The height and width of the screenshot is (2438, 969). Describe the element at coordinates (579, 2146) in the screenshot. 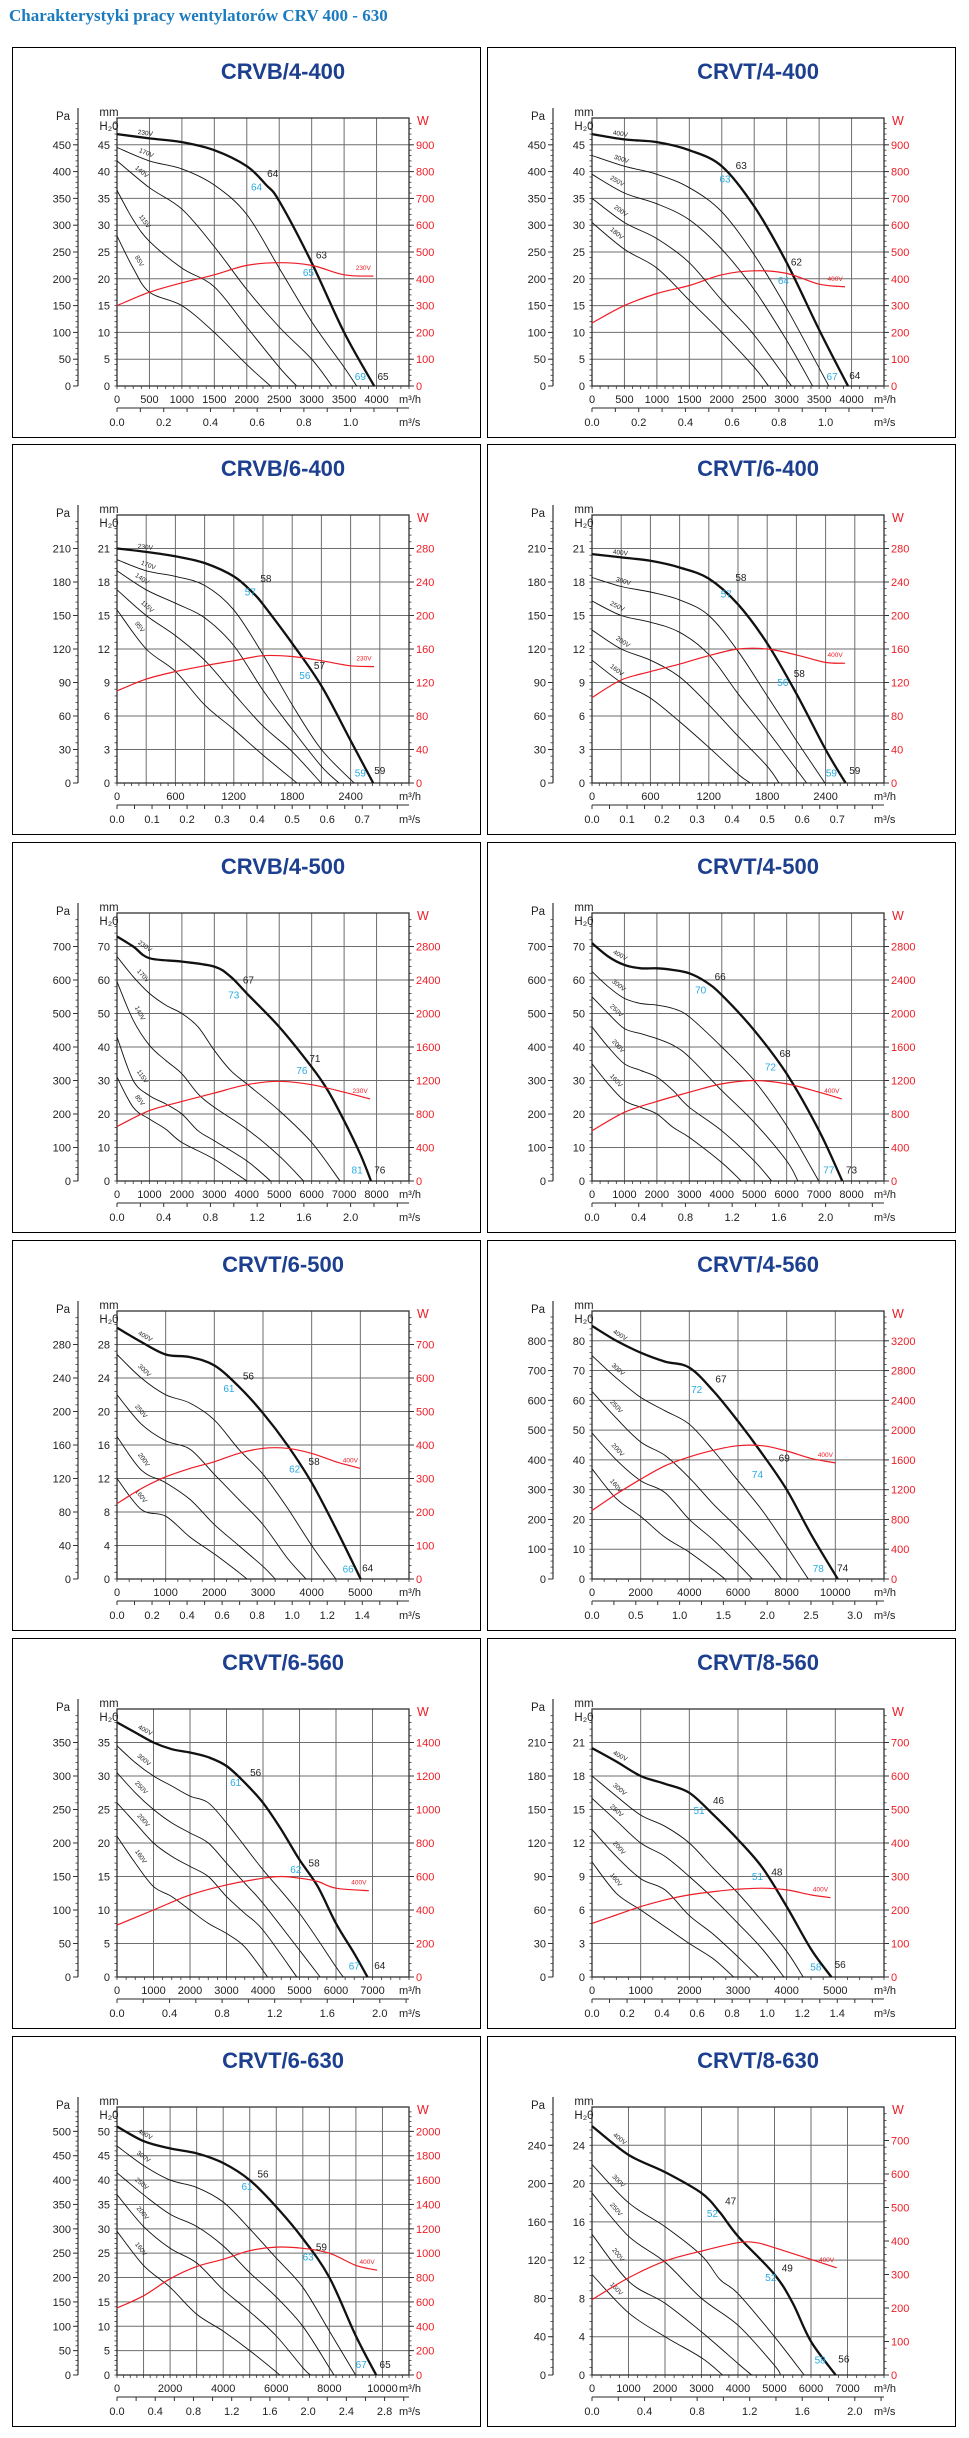

I see `mm-tick-label: 24` at that location.